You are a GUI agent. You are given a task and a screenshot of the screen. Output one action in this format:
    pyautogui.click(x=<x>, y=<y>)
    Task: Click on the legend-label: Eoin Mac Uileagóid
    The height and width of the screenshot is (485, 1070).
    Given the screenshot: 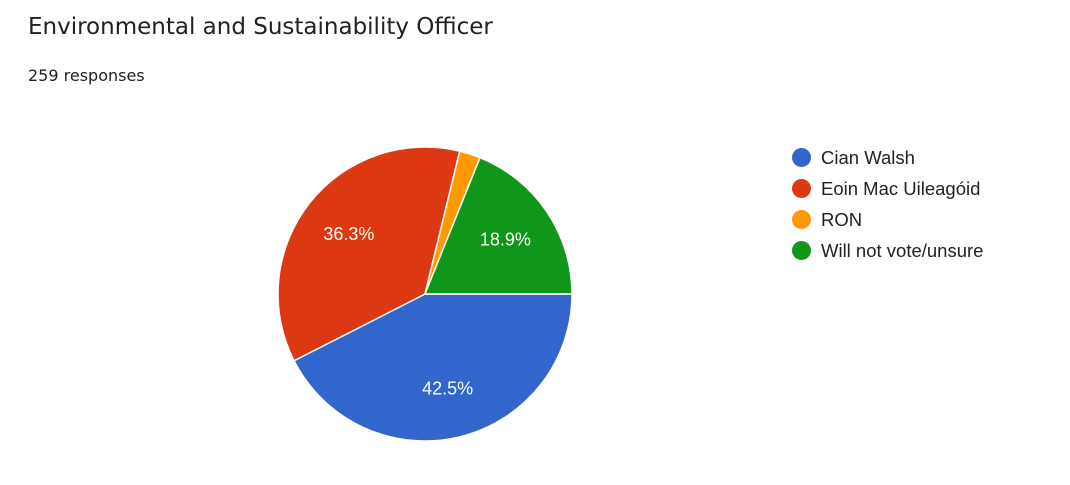 What is the action you would take?
    pyautogui.click(x=901, y=188)
    